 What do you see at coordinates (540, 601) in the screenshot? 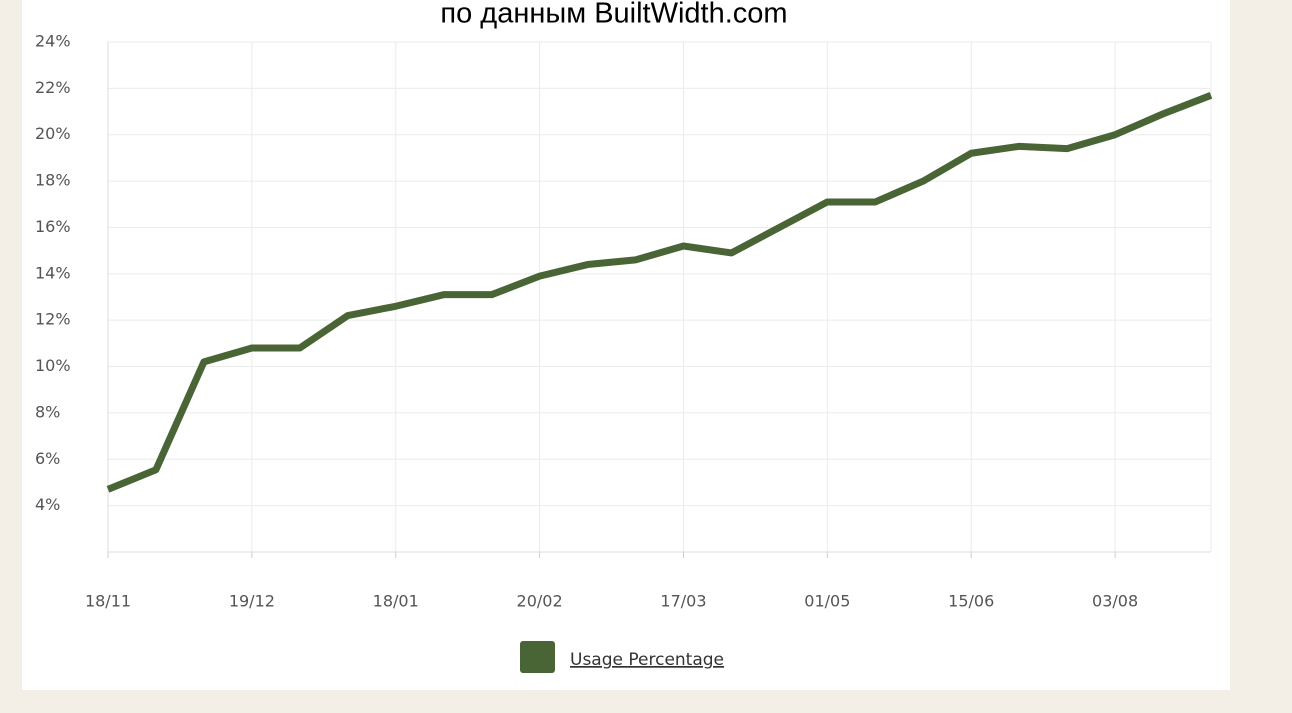
I see `x-tick-label: 20/02` at bounding box center [540, 601].